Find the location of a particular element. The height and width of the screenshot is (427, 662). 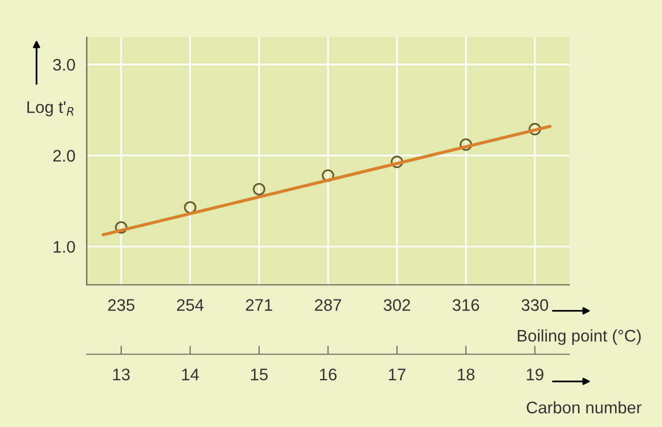

y-tick-label: 1.0 is located at coordinates (64, 246).